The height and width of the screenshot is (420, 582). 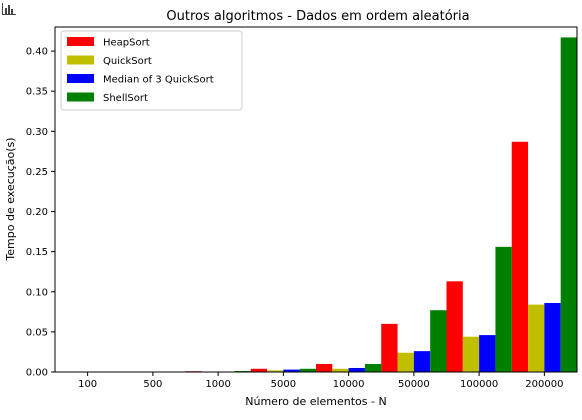 What do you see at coordinates (315, 401) in the screenshot?
I see `x-axis-label: Número de elementos - N` at bounding box center [315, 401].